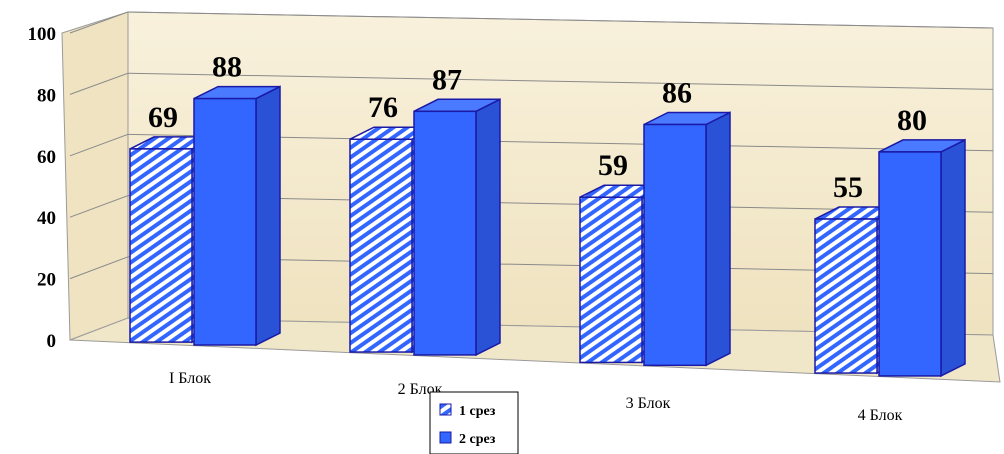 The height and width of the screenshot is (454, 1004). What do you see at coordinates (52, 341) in the screenshot?
I see `y-tick-label: 0` at bounding box center [52, 341].